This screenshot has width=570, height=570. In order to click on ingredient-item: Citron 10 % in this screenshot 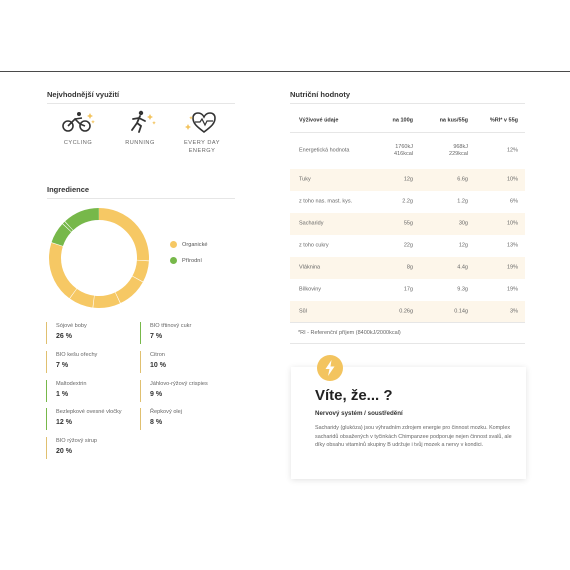, I will do `click(153, 362)`.